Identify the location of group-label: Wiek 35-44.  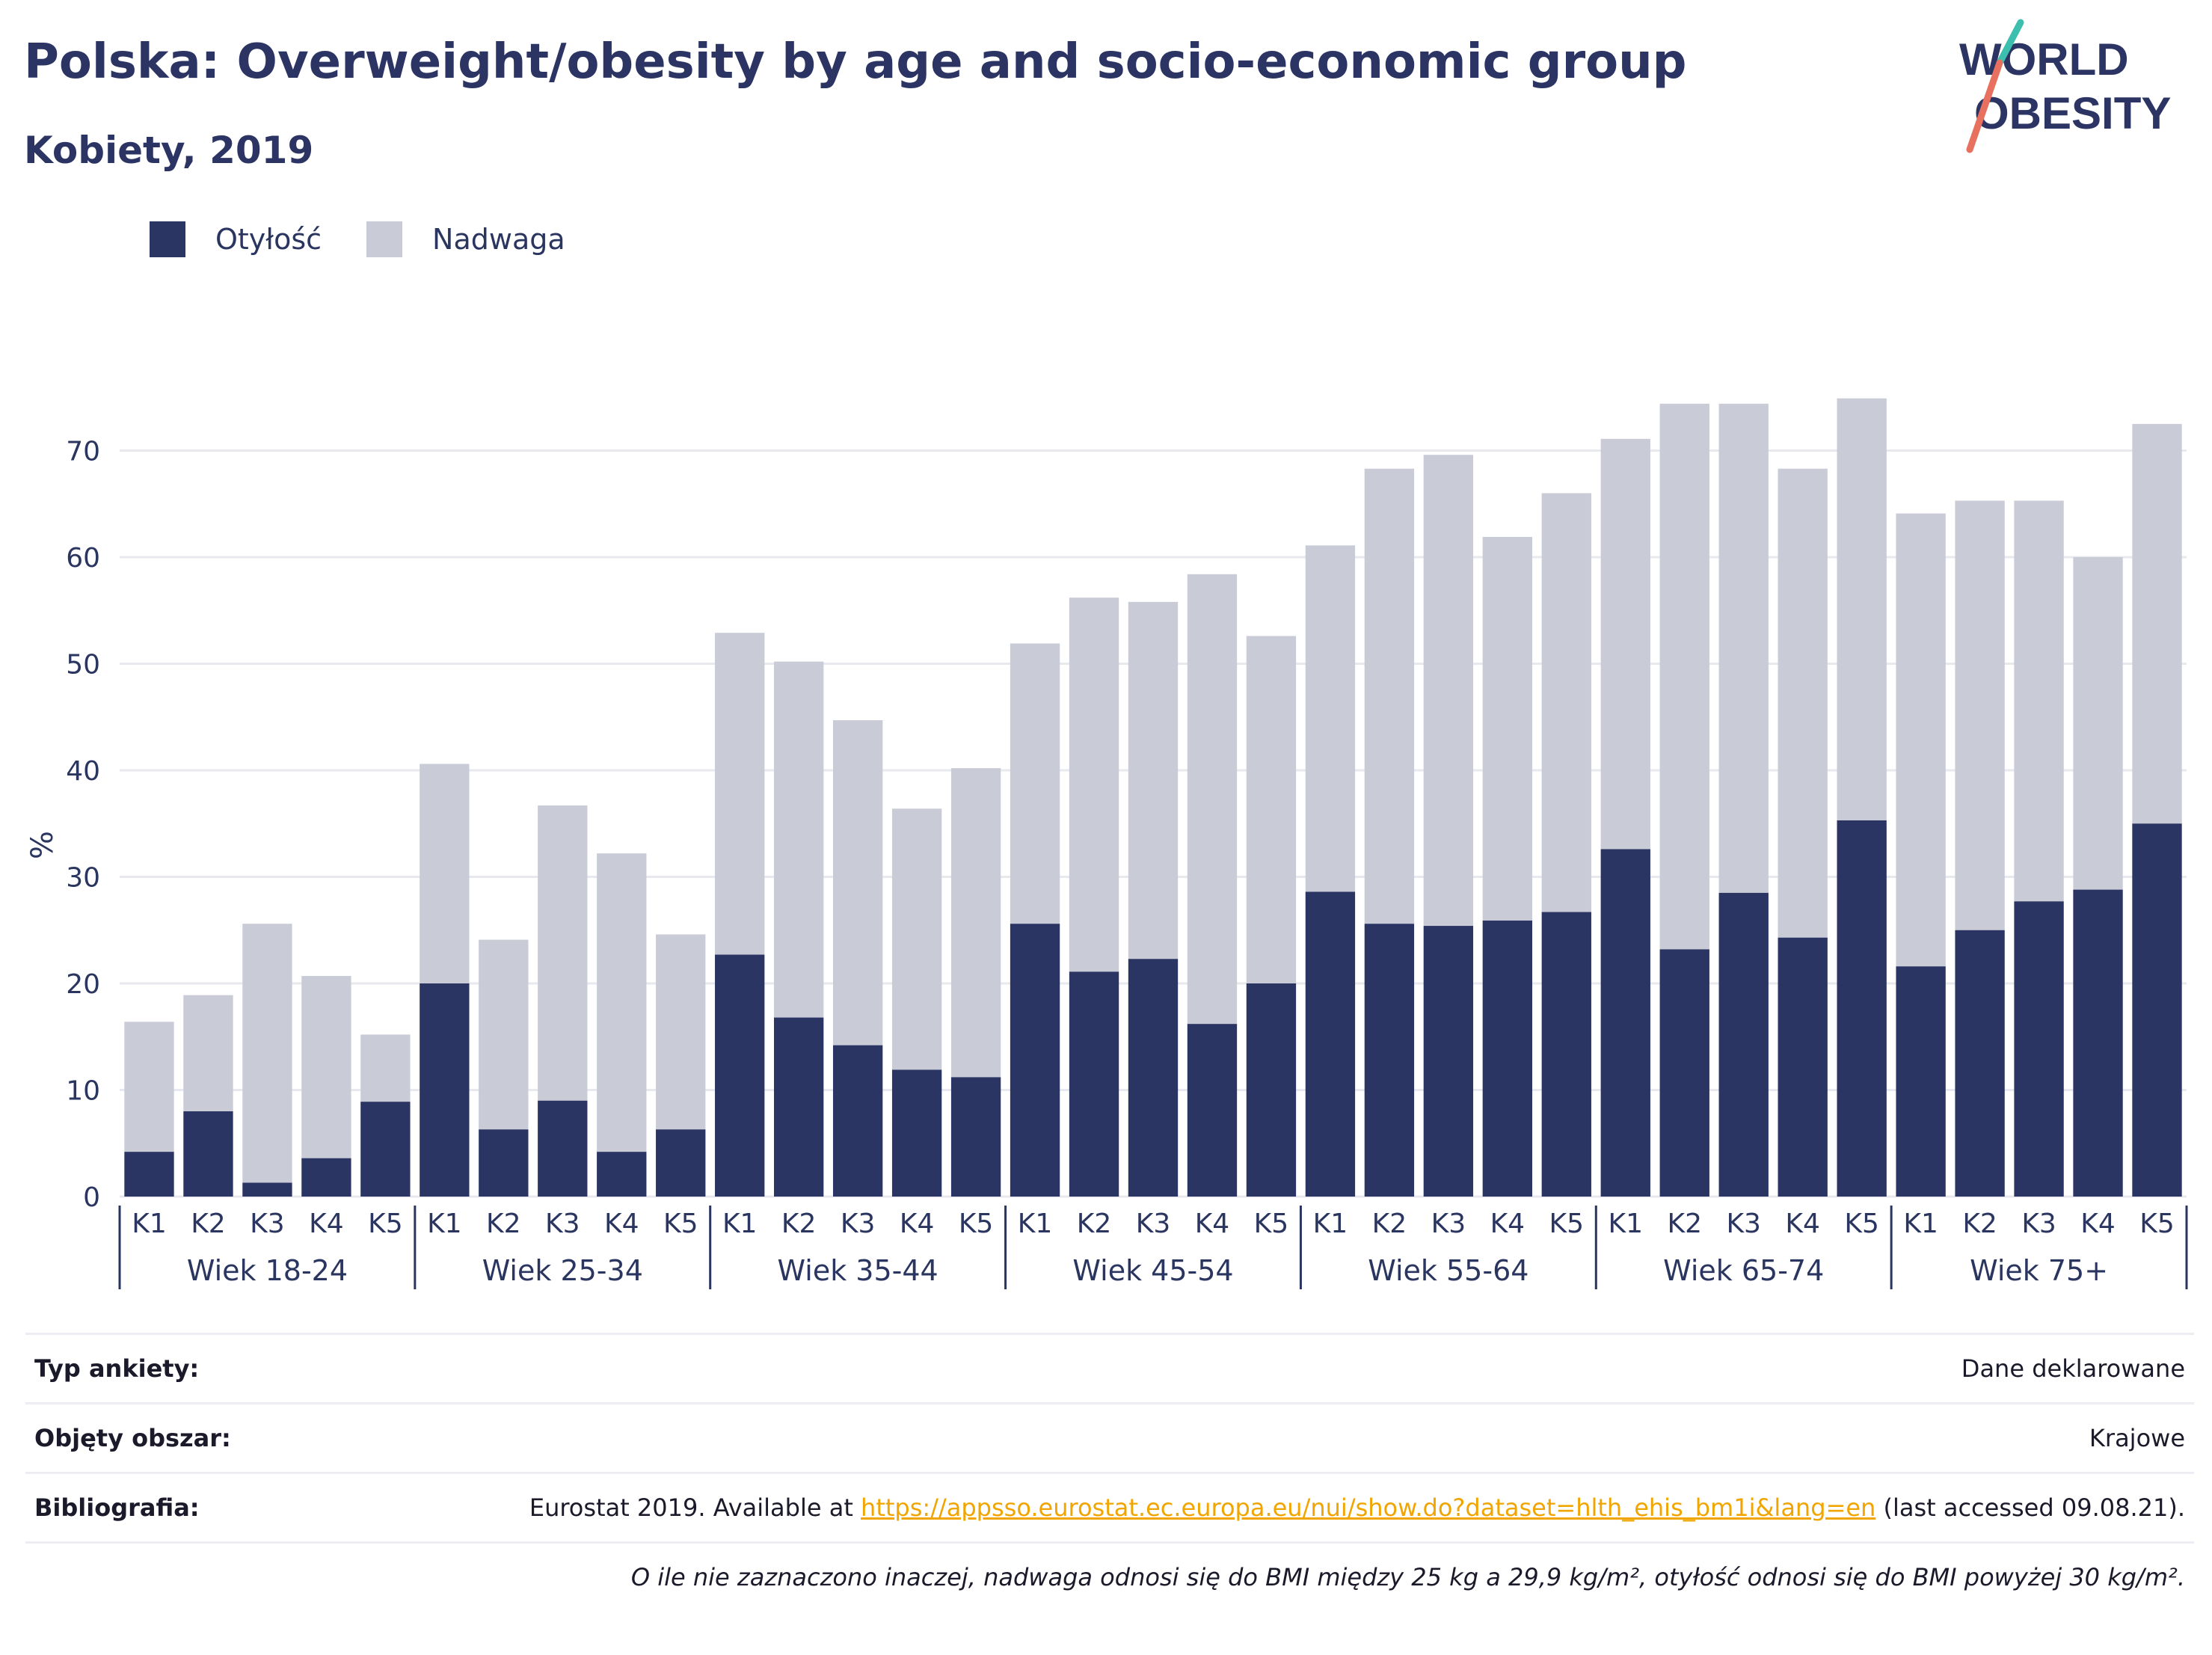
(858, 1270).